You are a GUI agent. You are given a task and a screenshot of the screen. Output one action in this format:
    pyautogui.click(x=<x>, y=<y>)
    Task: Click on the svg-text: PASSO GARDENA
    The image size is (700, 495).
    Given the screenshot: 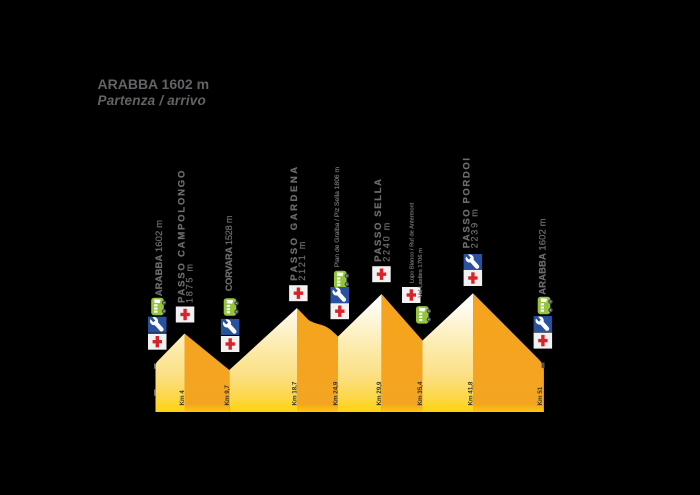 What is the action you would take?
    pyautogui.click(x=294, y=222)
    